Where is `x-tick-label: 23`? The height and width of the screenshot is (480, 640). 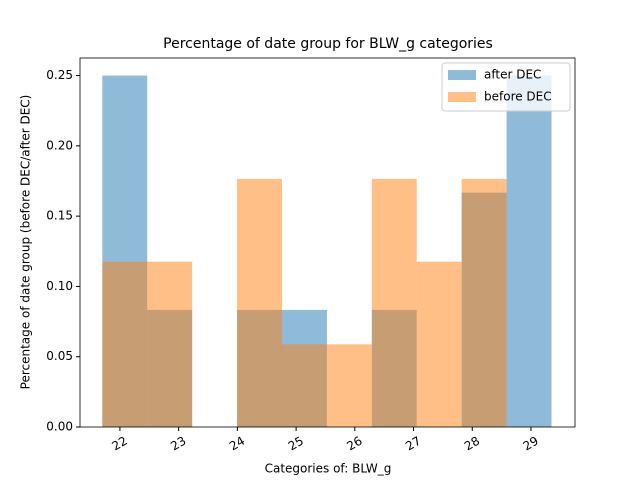 x-tick-label: 23 is located at coordinates (178, 444).